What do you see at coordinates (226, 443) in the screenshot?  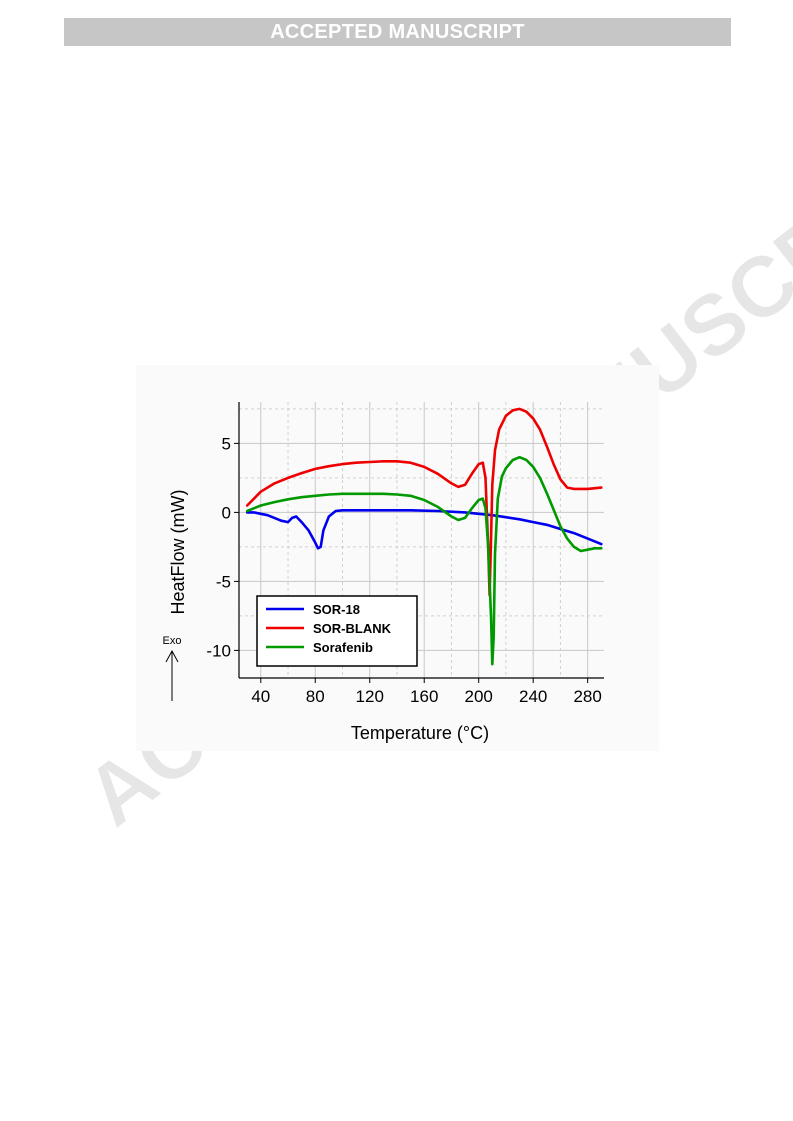 I see `y-tick-label: 5` at bounding box center [226, 443].